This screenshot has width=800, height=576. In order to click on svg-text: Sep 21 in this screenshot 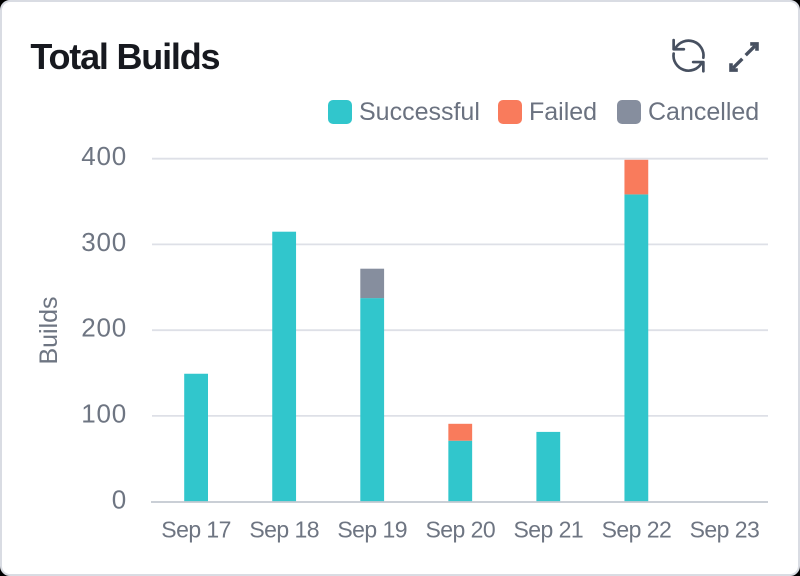, I will do `click(548, 530)`.